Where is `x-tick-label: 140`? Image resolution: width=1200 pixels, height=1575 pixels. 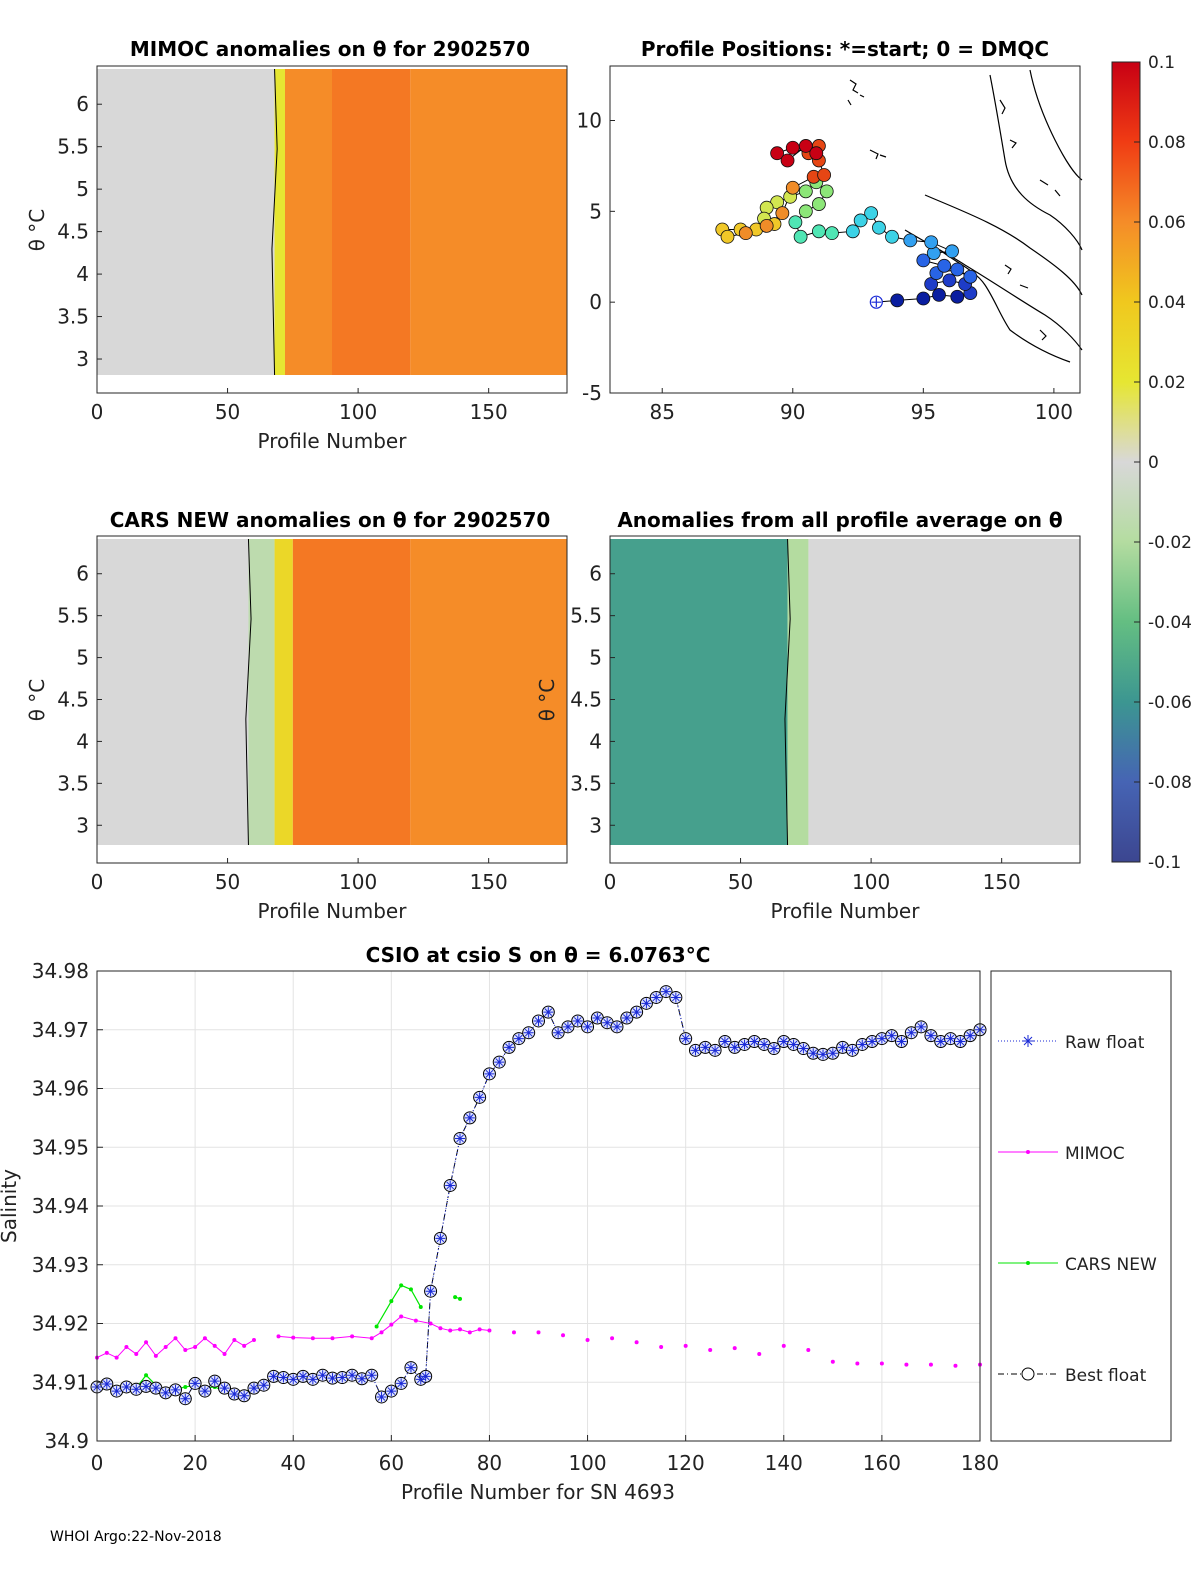 x-tick-label: 140 is located at coordinates (784, 1463).